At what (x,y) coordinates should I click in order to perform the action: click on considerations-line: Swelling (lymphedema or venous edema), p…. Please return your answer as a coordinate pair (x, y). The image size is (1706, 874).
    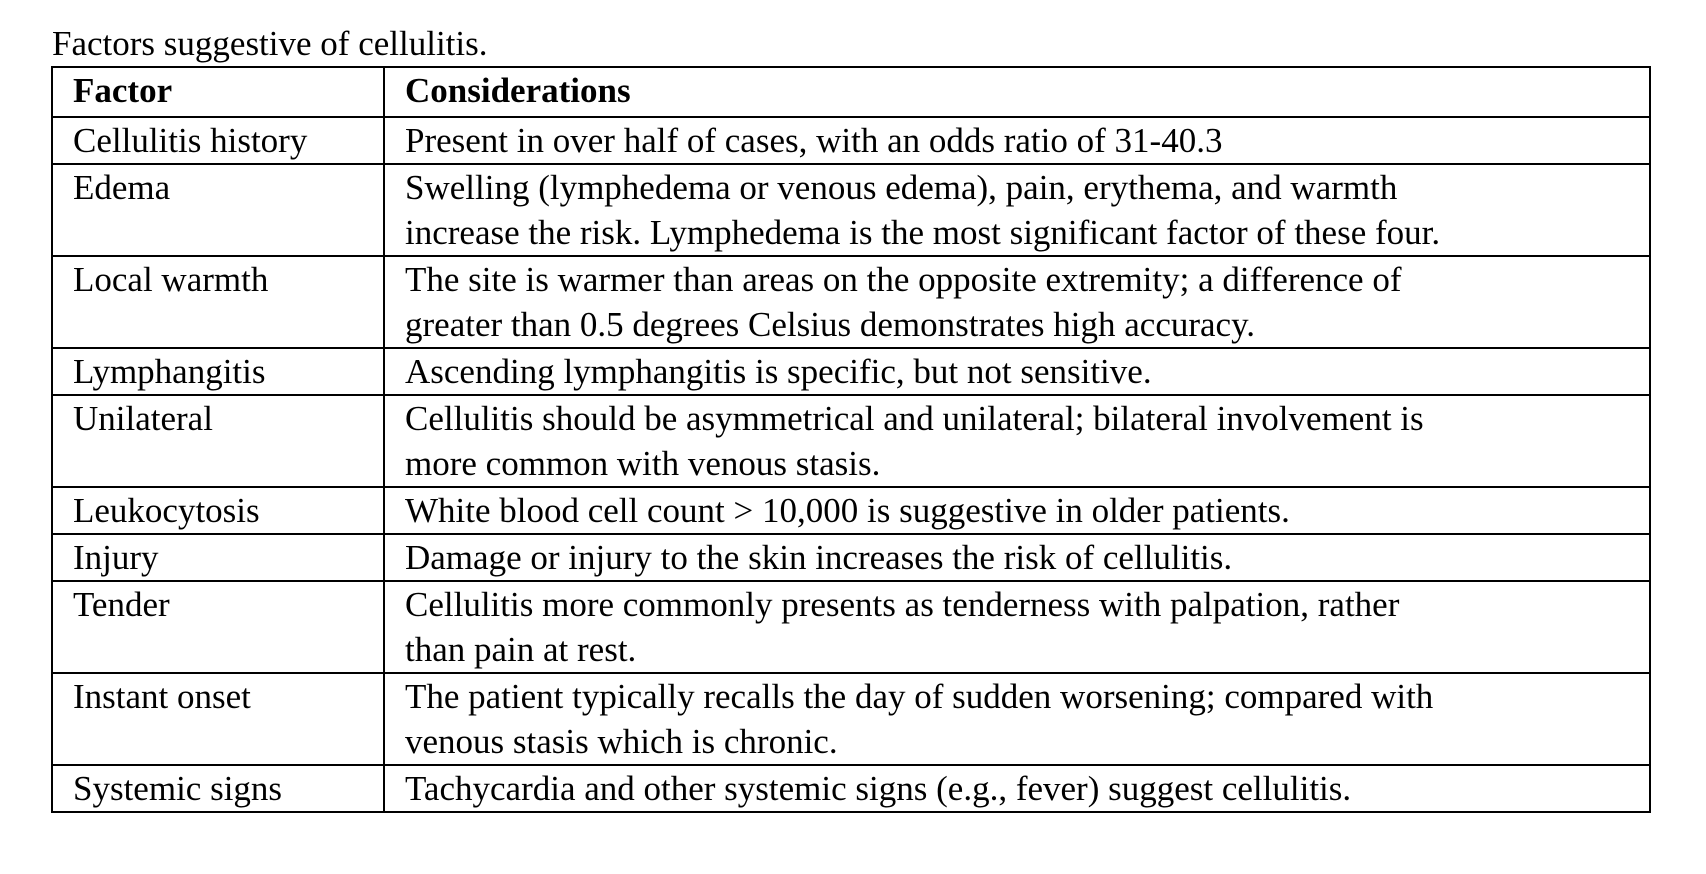
    Looking at the image, I should click on (901, 187).